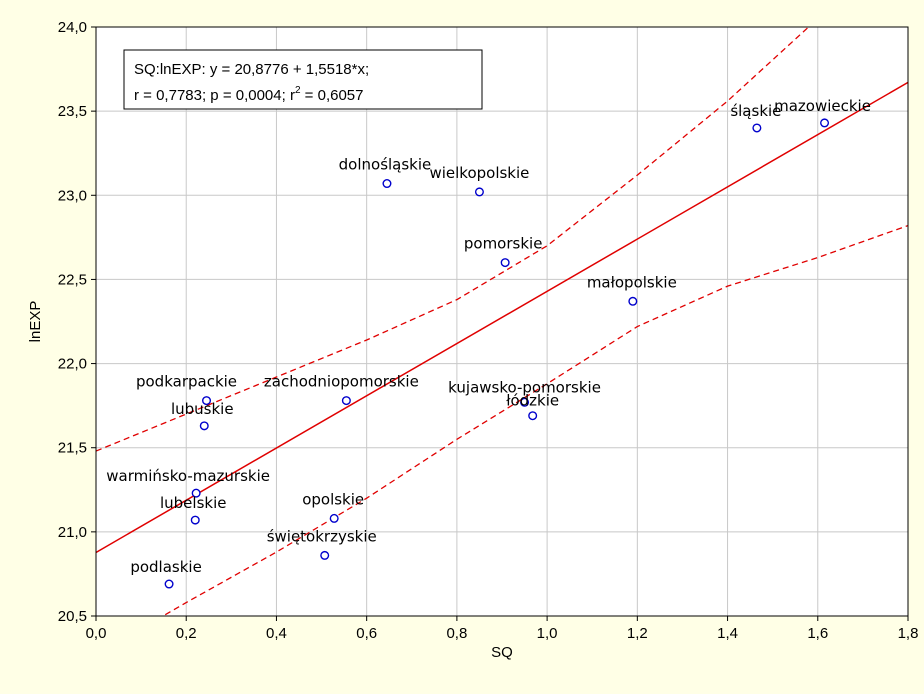 The width and height of the screenshot is (924, 694). I want to click on y-tick-label: 24,0, so click(72, 27).